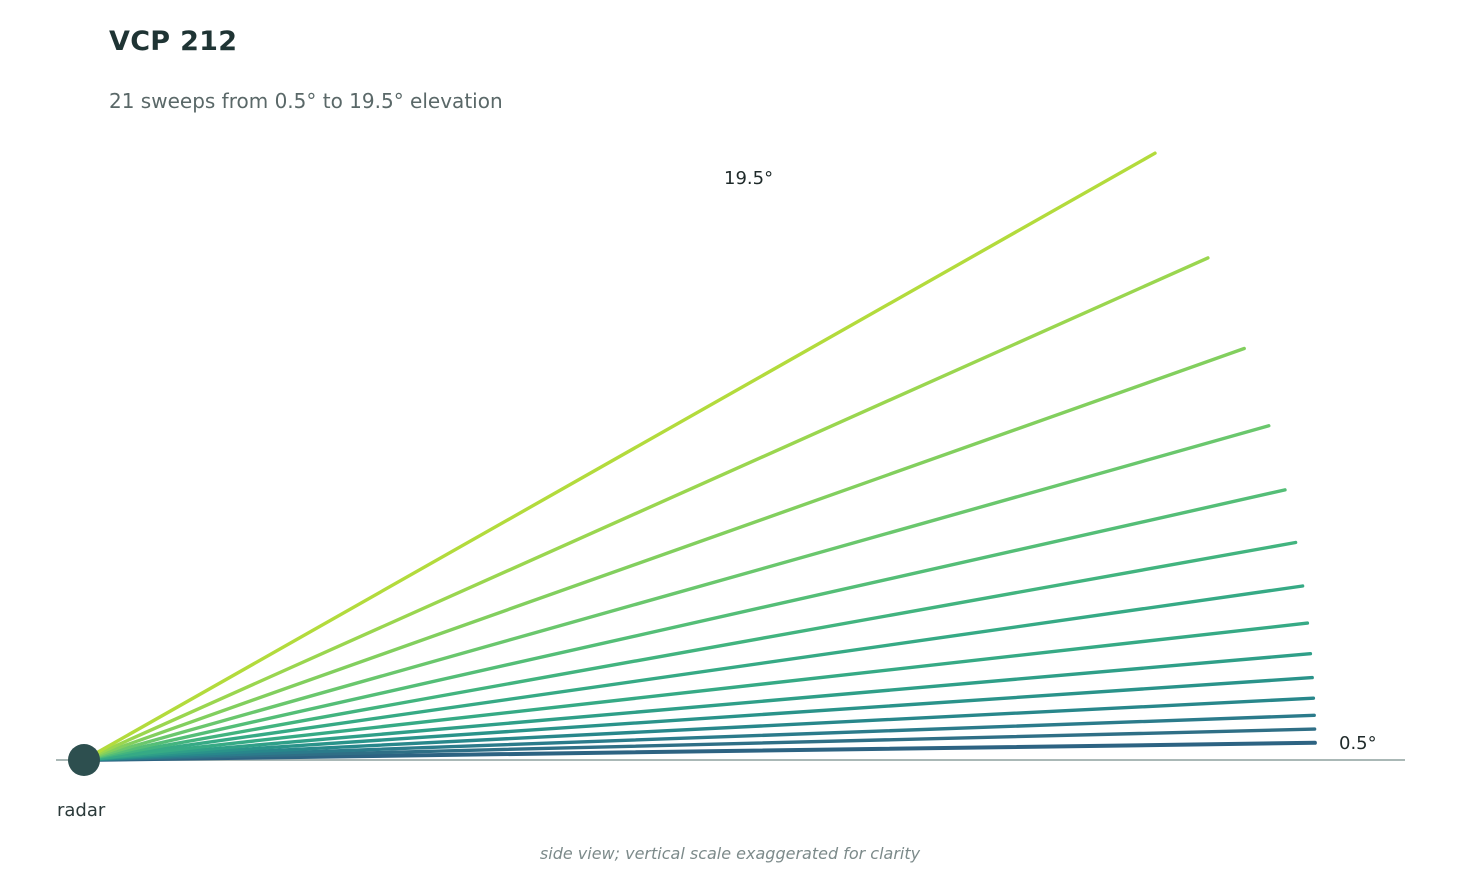 This screenshot has width=1460, height=884. Describe the element at coordinates (173, 41) in the screenshot. I see `page-title: VCP 212` at that location.